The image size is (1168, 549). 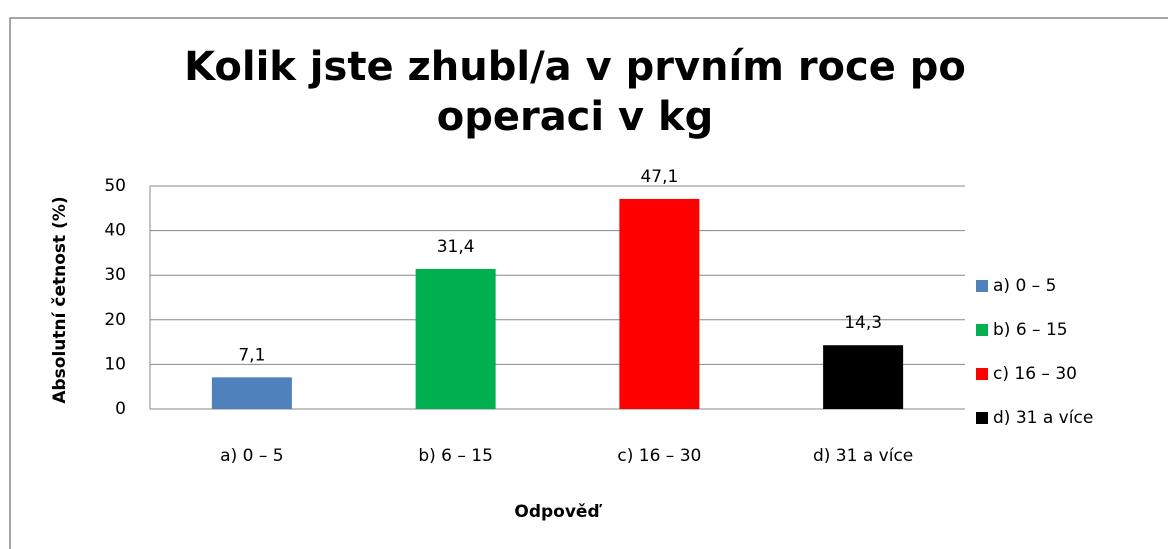 I want to click on x-tick-label: a) 0 – 5, so click(x=251, y=456).